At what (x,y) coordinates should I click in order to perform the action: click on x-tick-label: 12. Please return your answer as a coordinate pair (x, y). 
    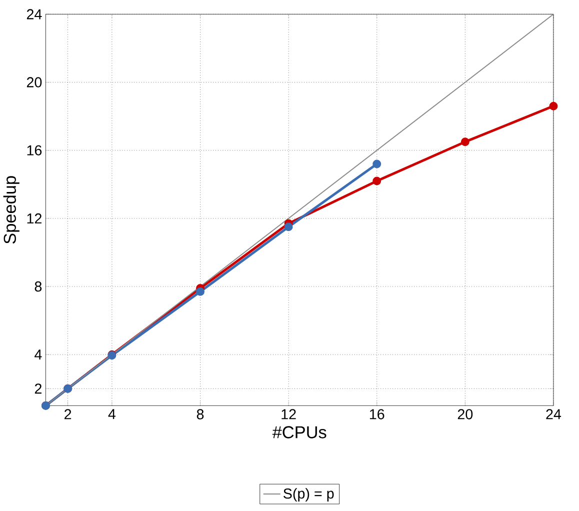
    Looking at the image, I should click on (289, 414).